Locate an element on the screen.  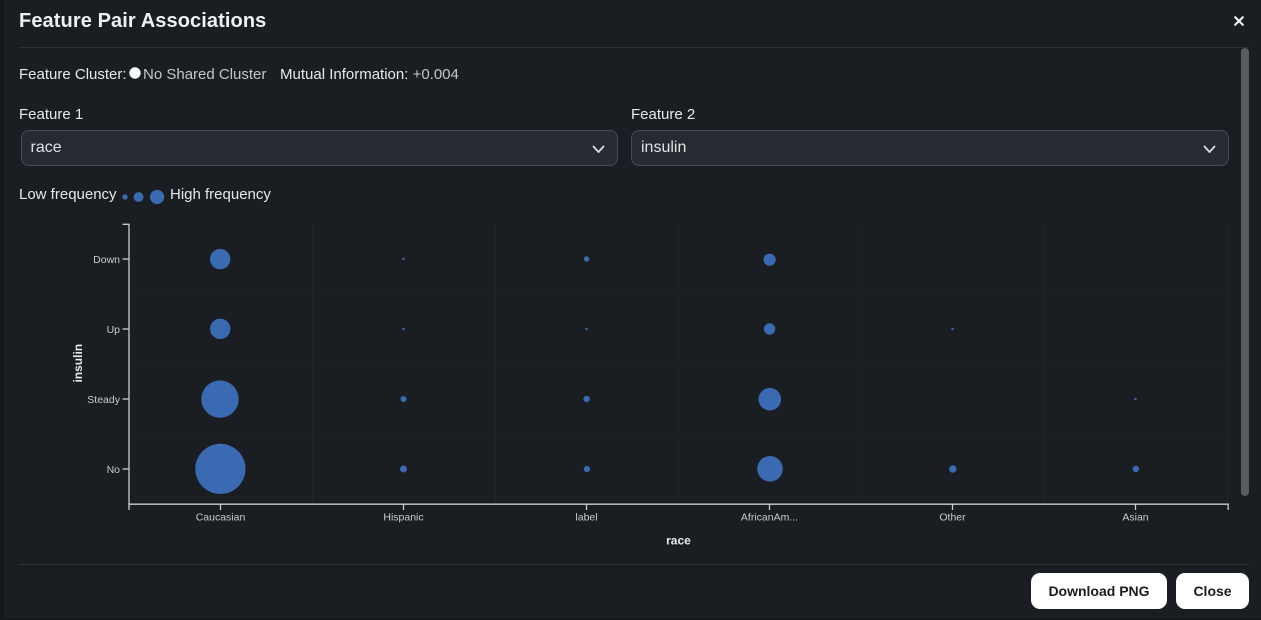
svg-text: Asian is located at coordinates (1135, 517).